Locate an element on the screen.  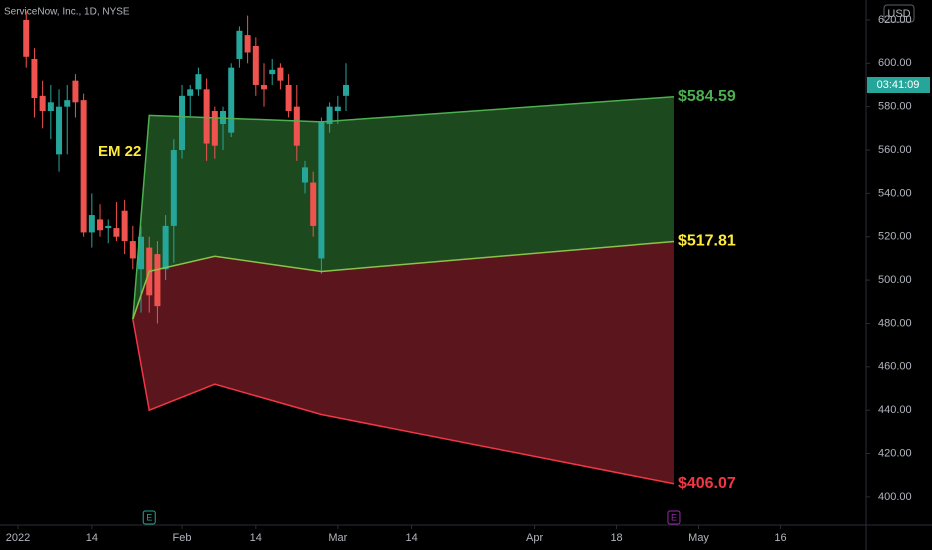
x-tick-label: 18 is located at coordinates (616, 538).